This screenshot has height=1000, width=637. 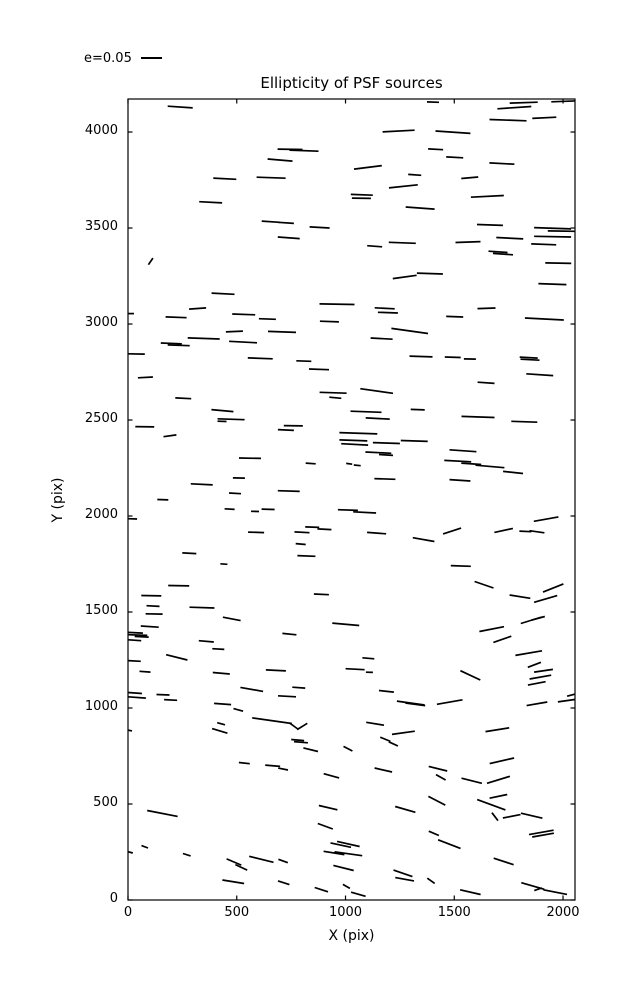 What do you see at coordinates (101, 323) in the screenshot?
I see `y-tick-label: 3000` at bounding box center [101, 323].